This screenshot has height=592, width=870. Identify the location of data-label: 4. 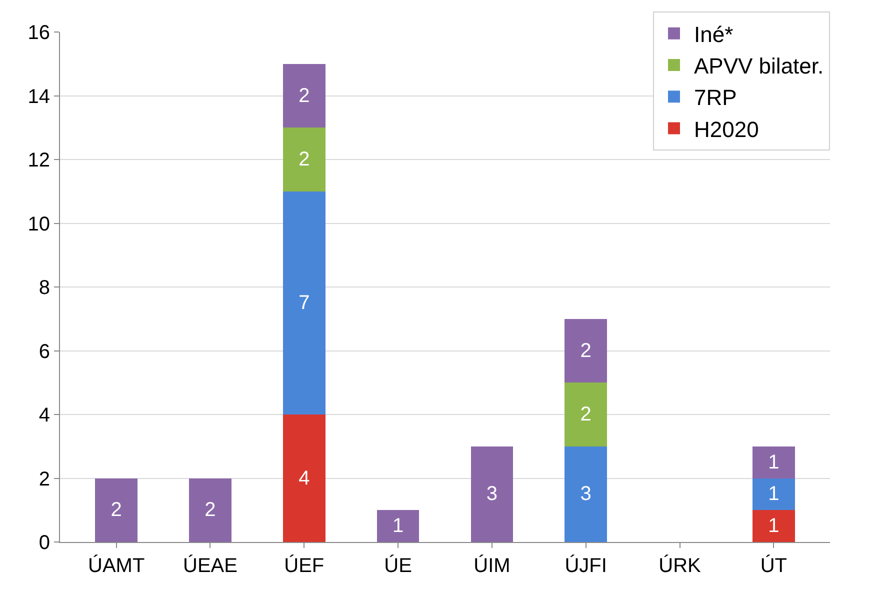
(304, 478).